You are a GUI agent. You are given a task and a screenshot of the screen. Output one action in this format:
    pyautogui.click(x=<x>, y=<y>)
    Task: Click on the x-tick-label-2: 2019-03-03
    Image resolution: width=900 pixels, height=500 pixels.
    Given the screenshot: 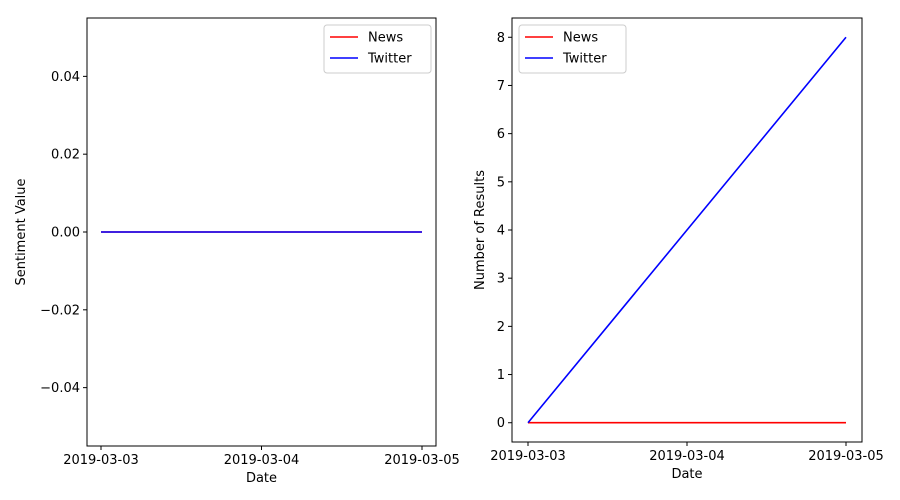 What is the action you would take?
    pyautogui.click(x=528, y=456)
    